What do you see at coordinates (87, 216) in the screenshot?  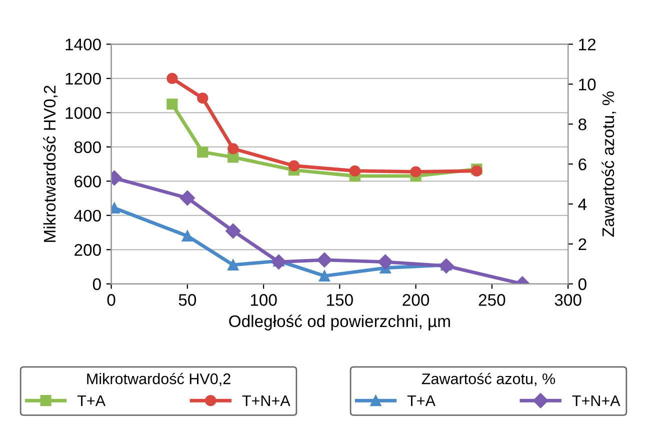 I see `y-tick-label: 400` at bounding box center [87, 216].